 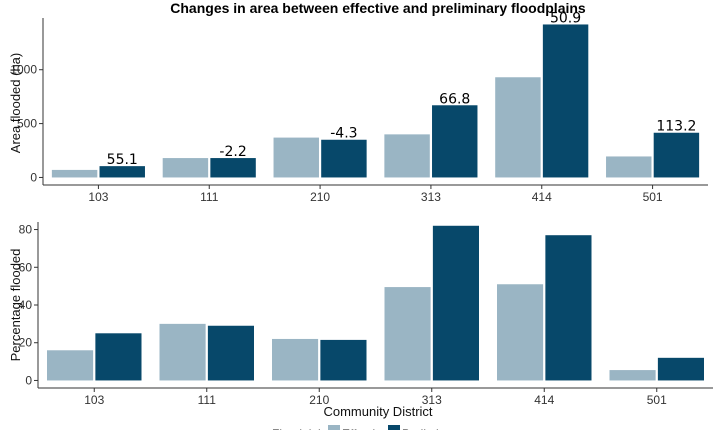 I want to click on legend-label: Effective, so click(x=365, y=428).